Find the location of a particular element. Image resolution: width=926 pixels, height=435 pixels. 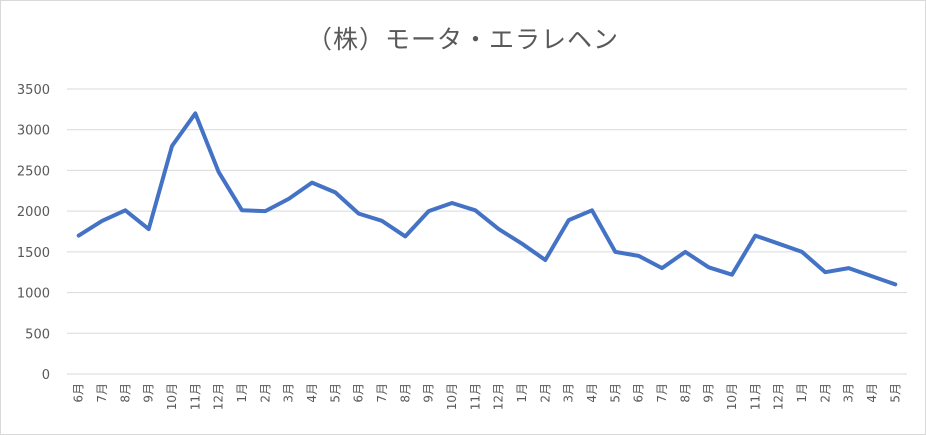

y-tick-label: 1000 is located at coordinates (33, 294).